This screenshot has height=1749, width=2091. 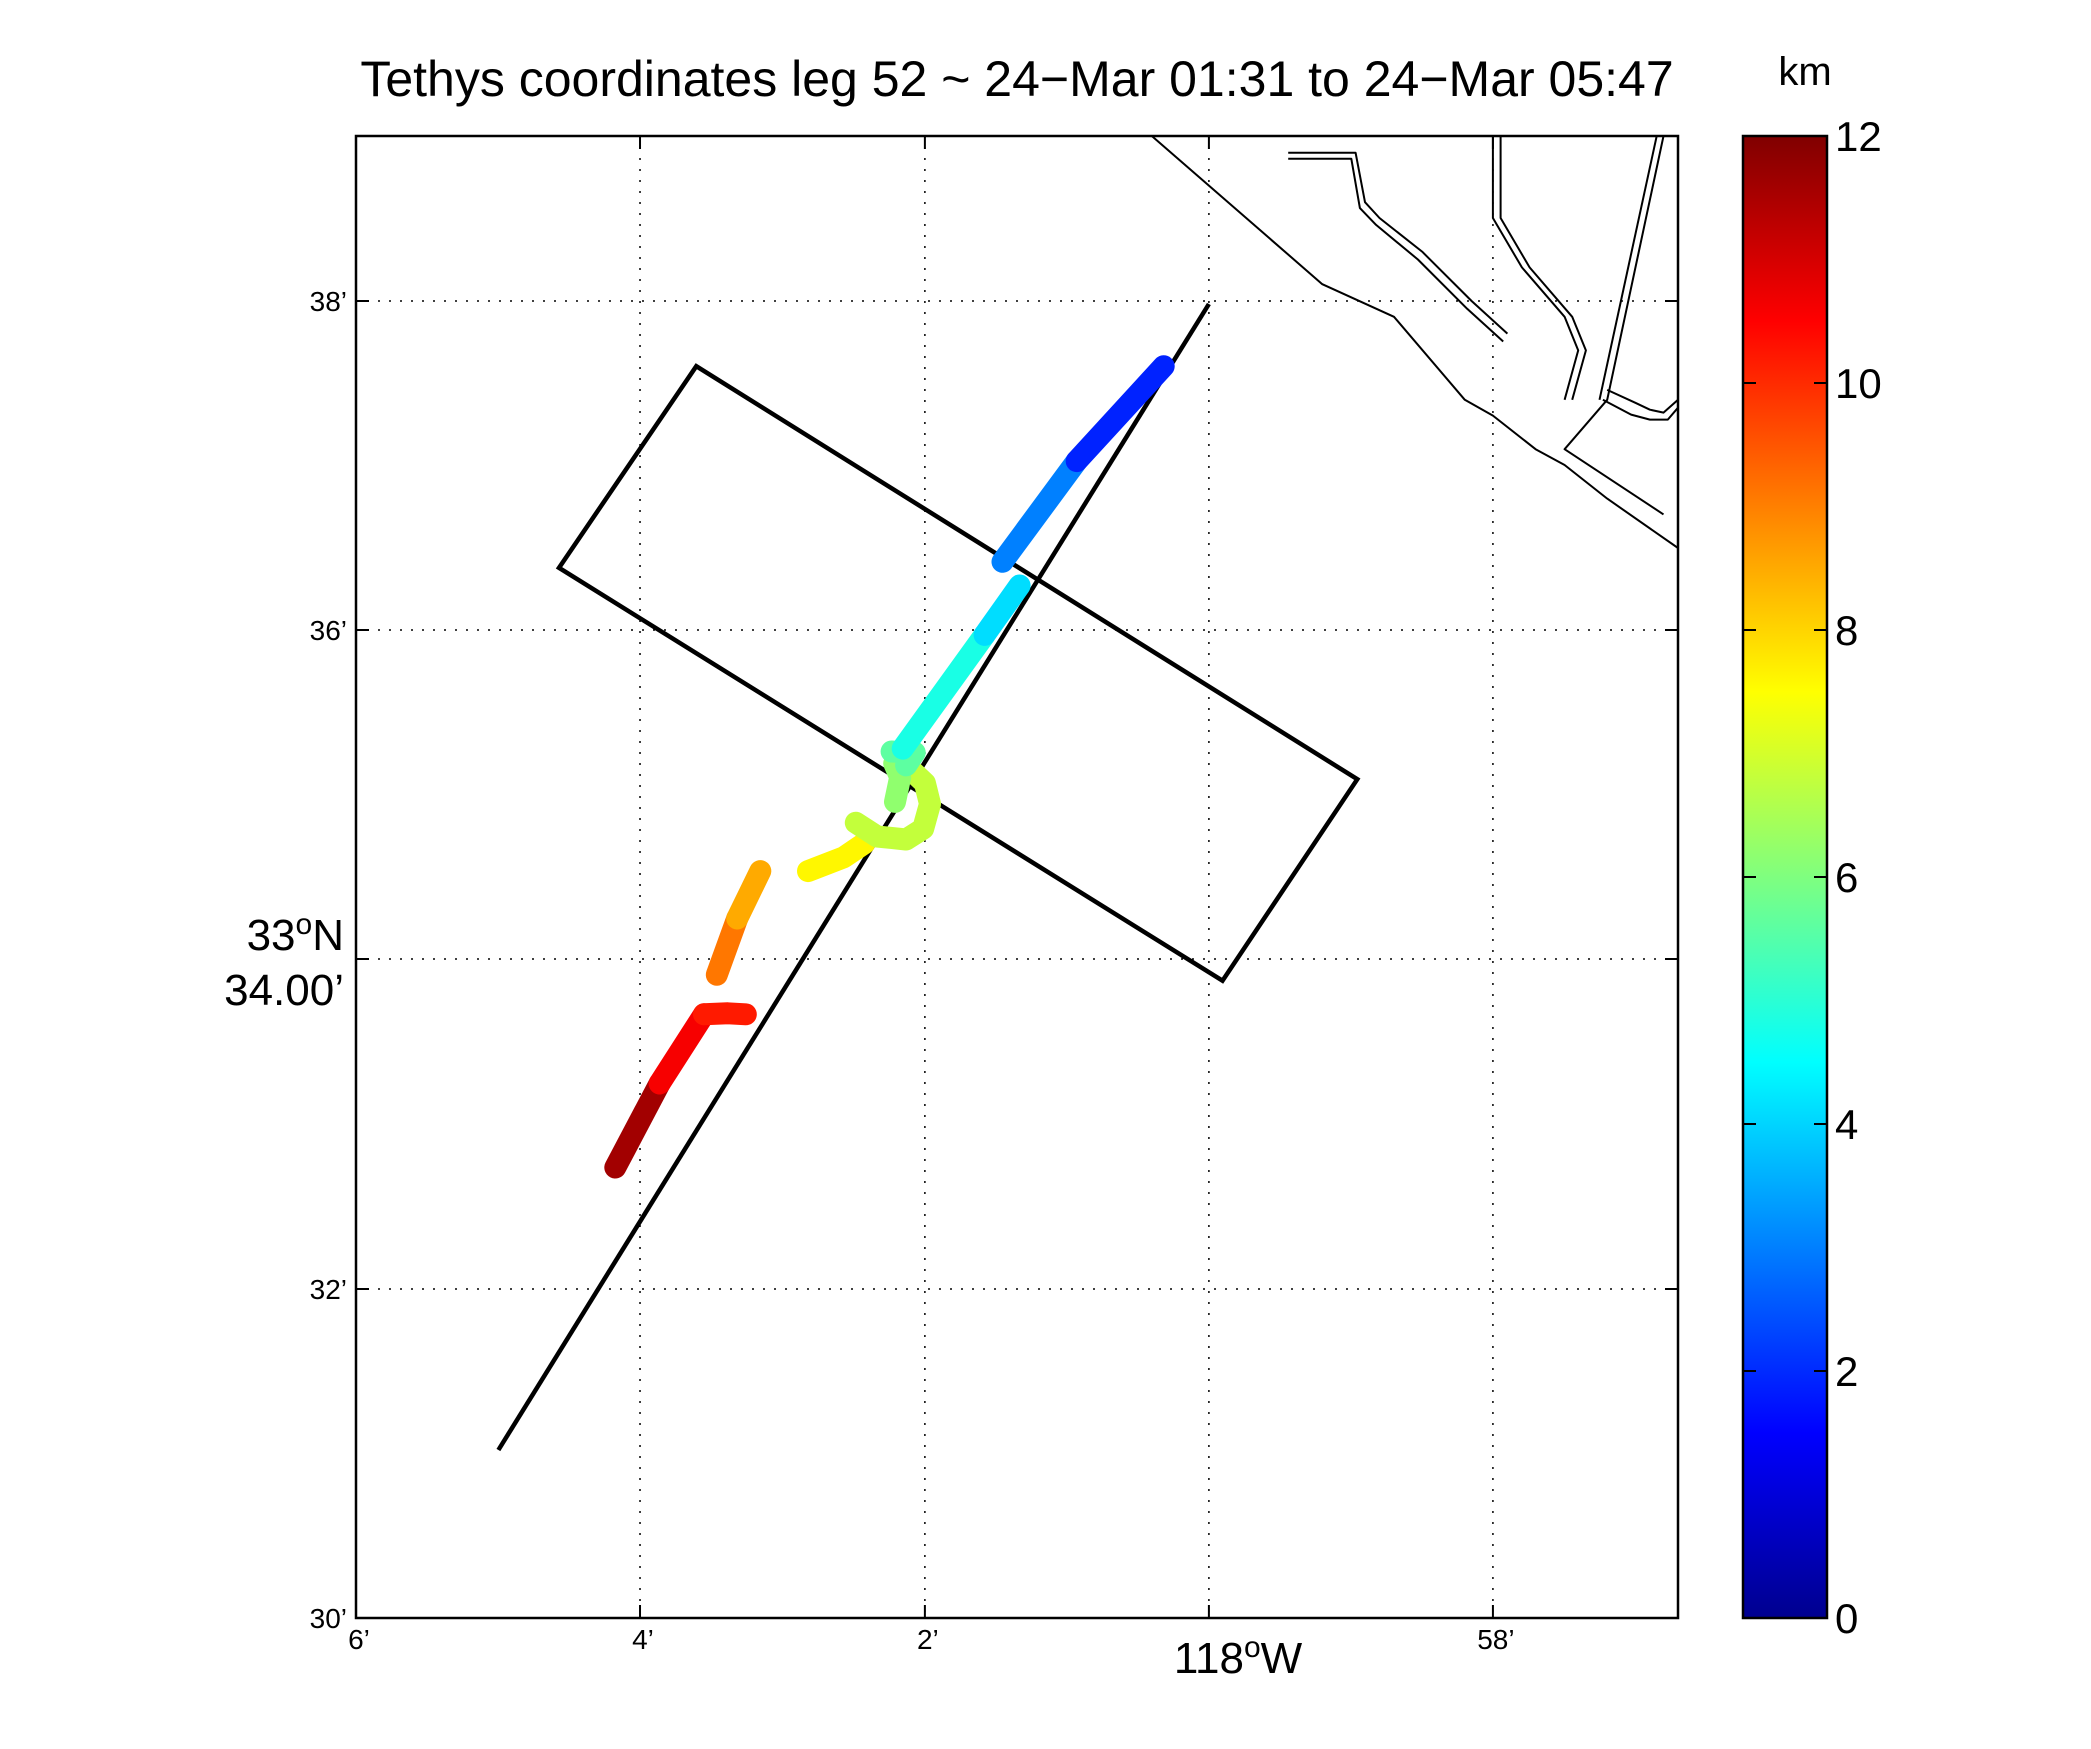 I want to click on coastline, so click(x=1414, y=342).